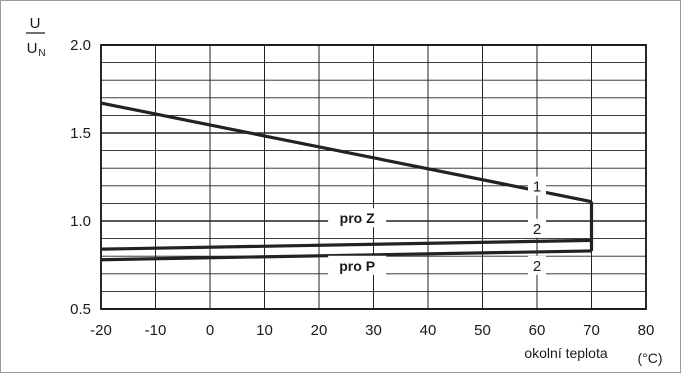  I want to click on x-tick-label: 50, so click(482, 330).